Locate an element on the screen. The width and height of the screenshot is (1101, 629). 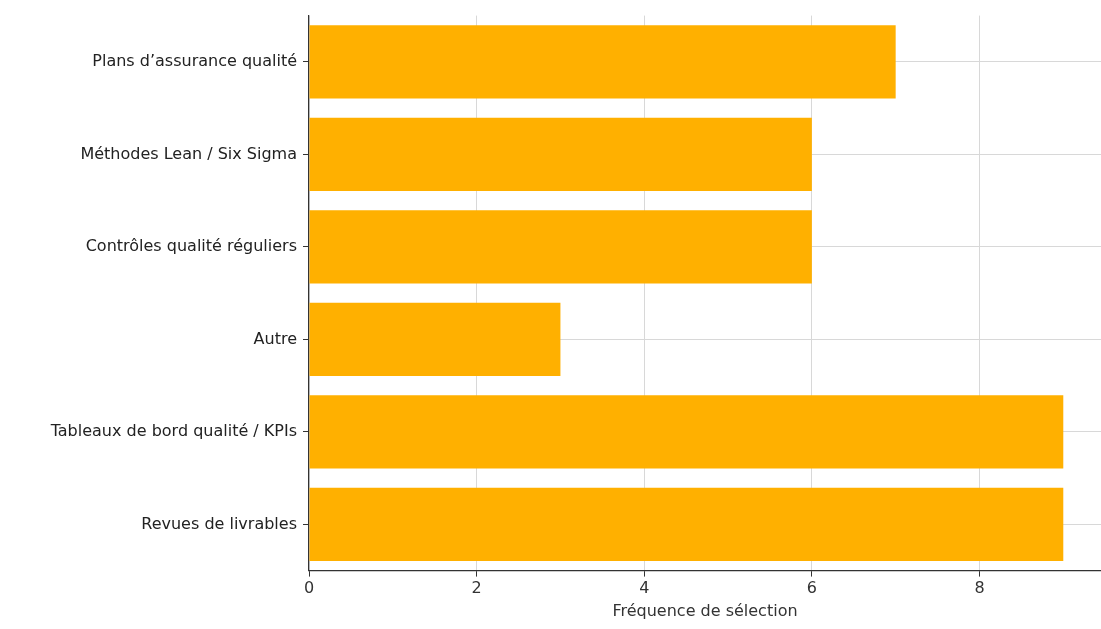
x-axis-title: Fréquence de sélection is located at coordinates (705, 610).